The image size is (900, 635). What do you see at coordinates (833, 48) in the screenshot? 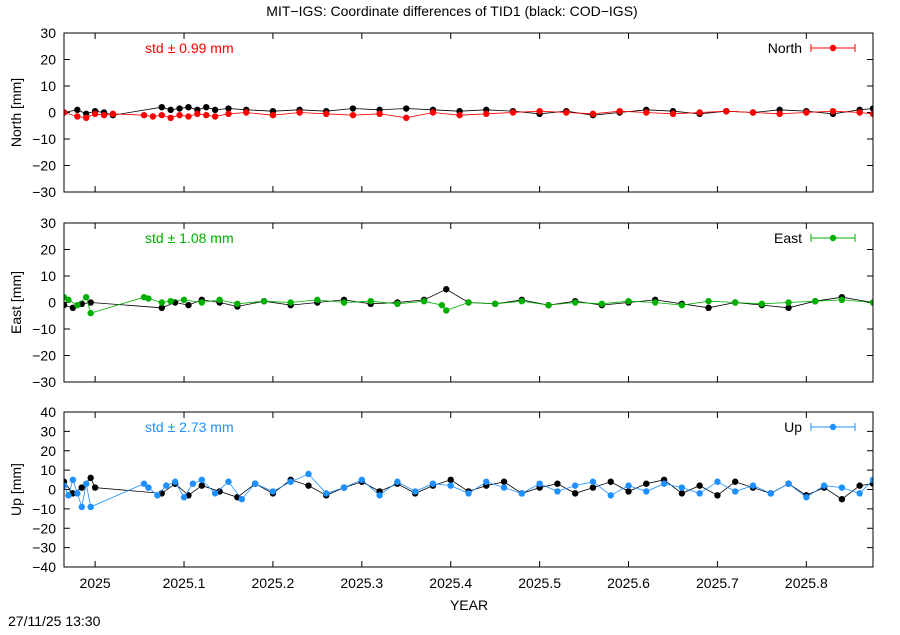
I see `legend-marker` at bounding box center [833, 48].